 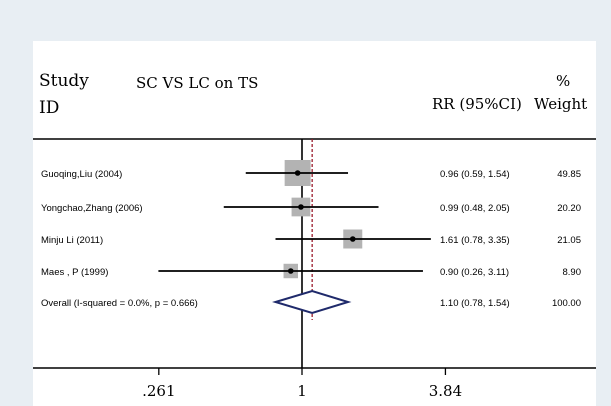 I want to click on x-tick-label: 3.84, so click(x=445, y=391).